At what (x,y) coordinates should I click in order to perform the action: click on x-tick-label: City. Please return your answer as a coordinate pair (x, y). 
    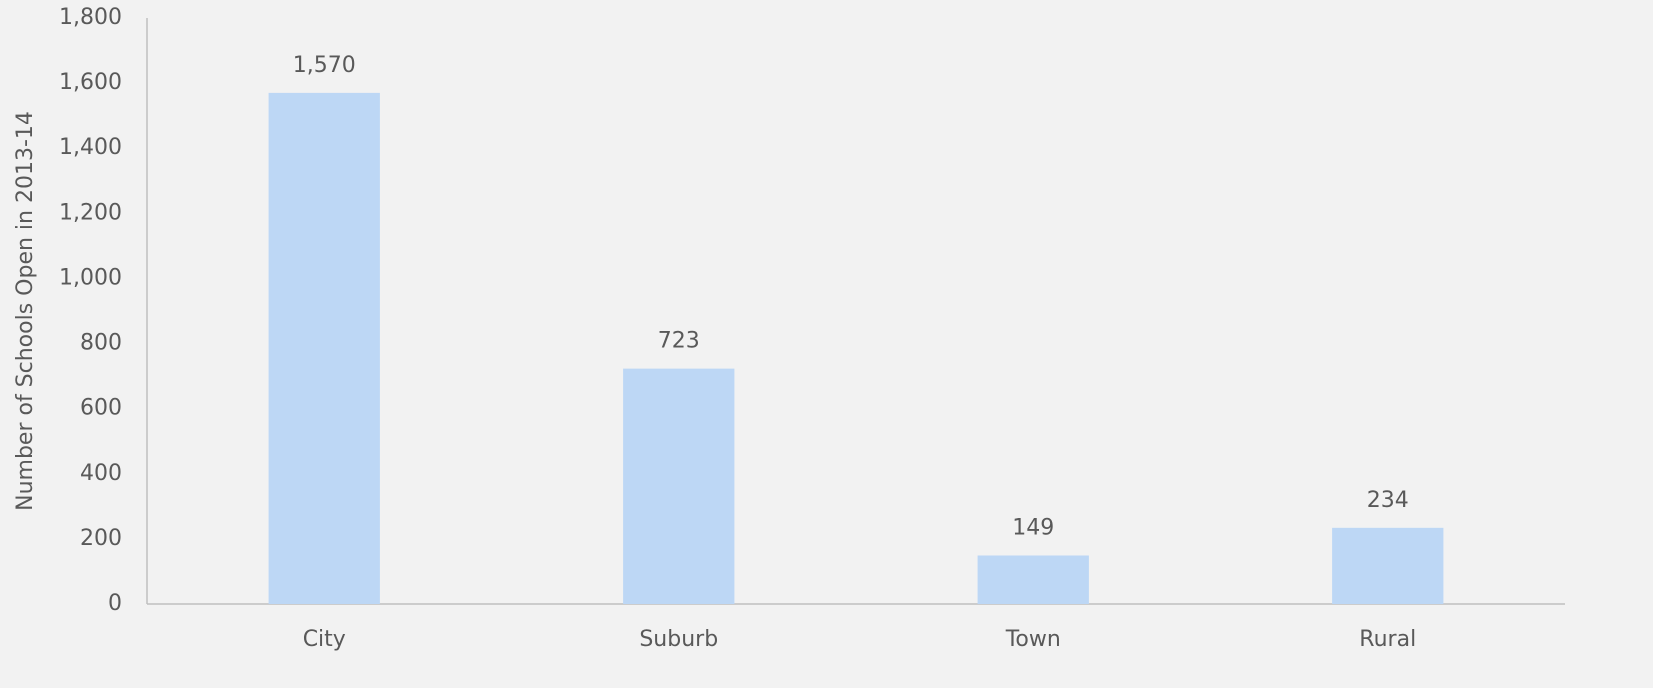
    Looking at the image, I should click on (324, 639).